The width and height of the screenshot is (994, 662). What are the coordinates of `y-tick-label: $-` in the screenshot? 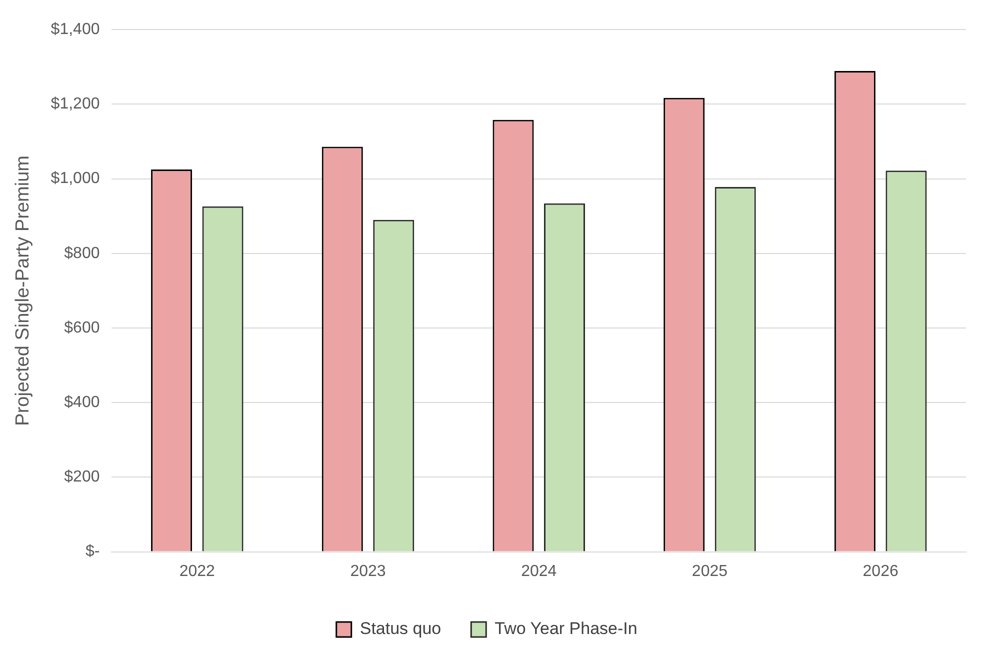 It's located at (93, 551).